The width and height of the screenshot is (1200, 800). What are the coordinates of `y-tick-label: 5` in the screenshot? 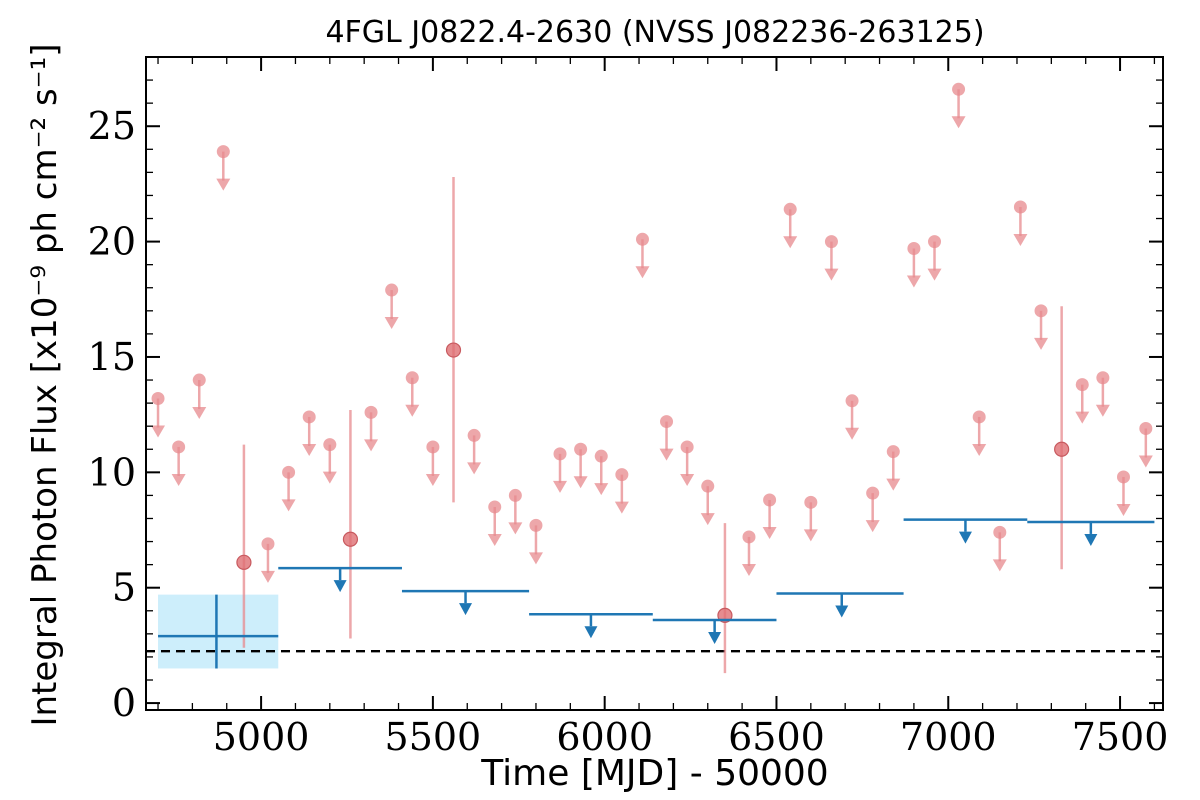 It's located at (124, 588).